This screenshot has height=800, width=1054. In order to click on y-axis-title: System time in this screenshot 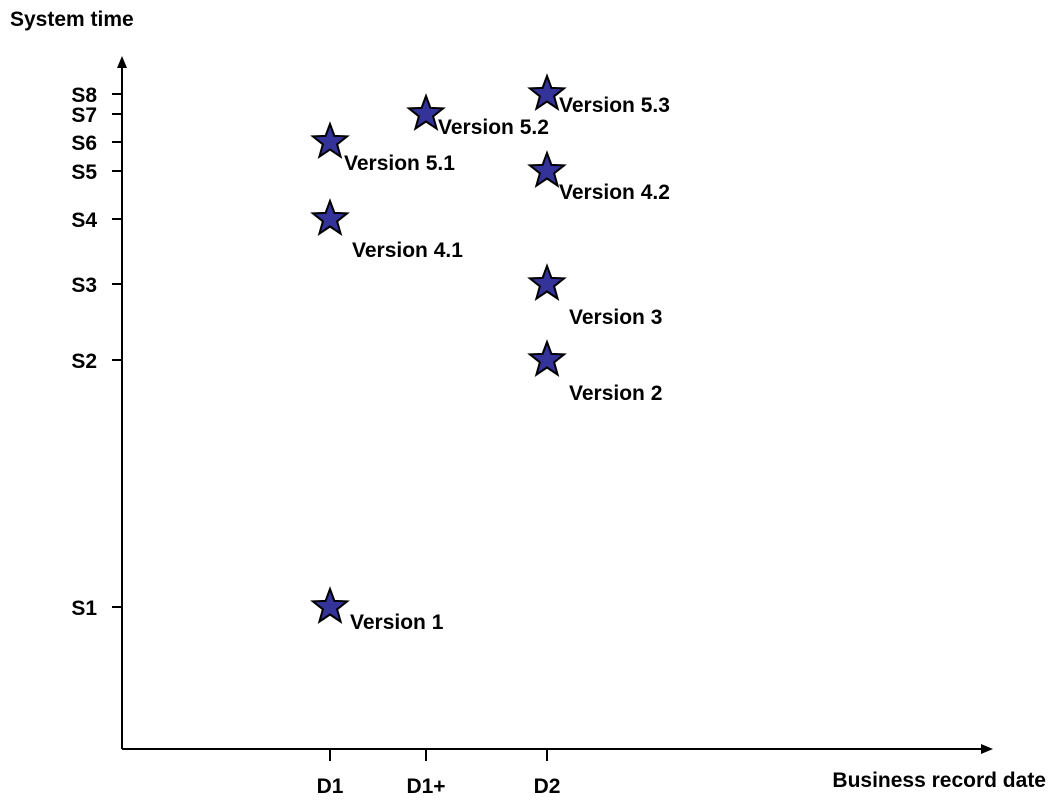, I will do `click(72, 19)`.